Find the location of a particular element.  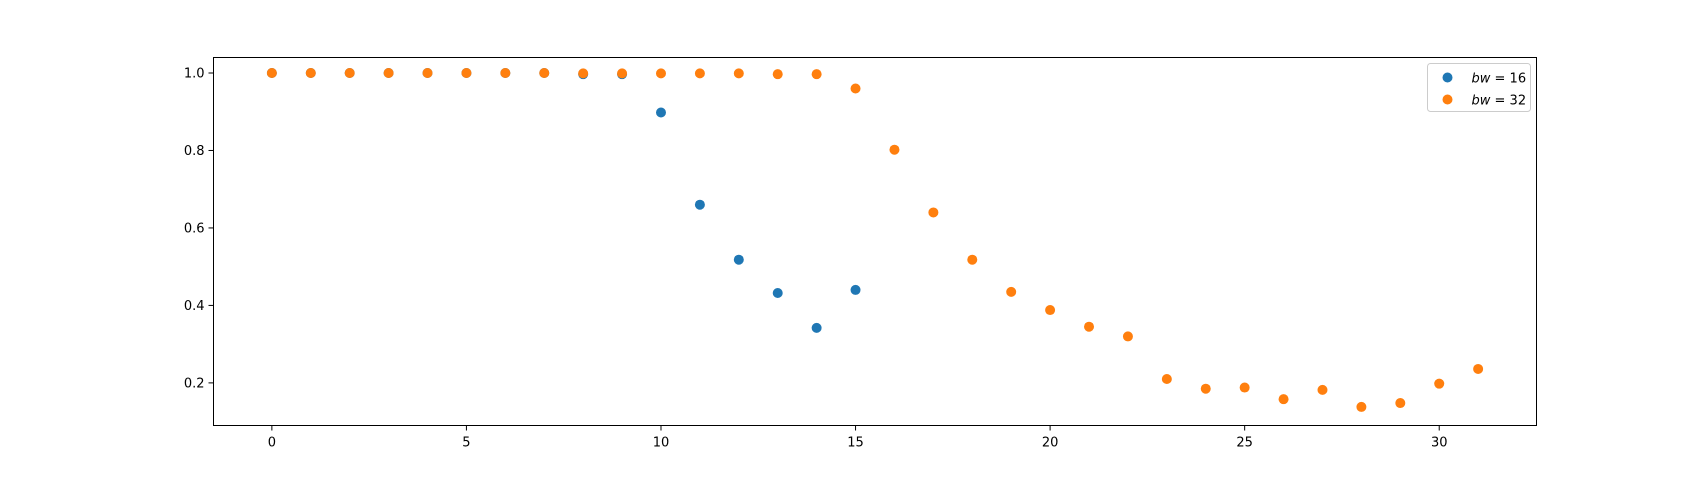

legend-box is located at coordinates (1479, 87).